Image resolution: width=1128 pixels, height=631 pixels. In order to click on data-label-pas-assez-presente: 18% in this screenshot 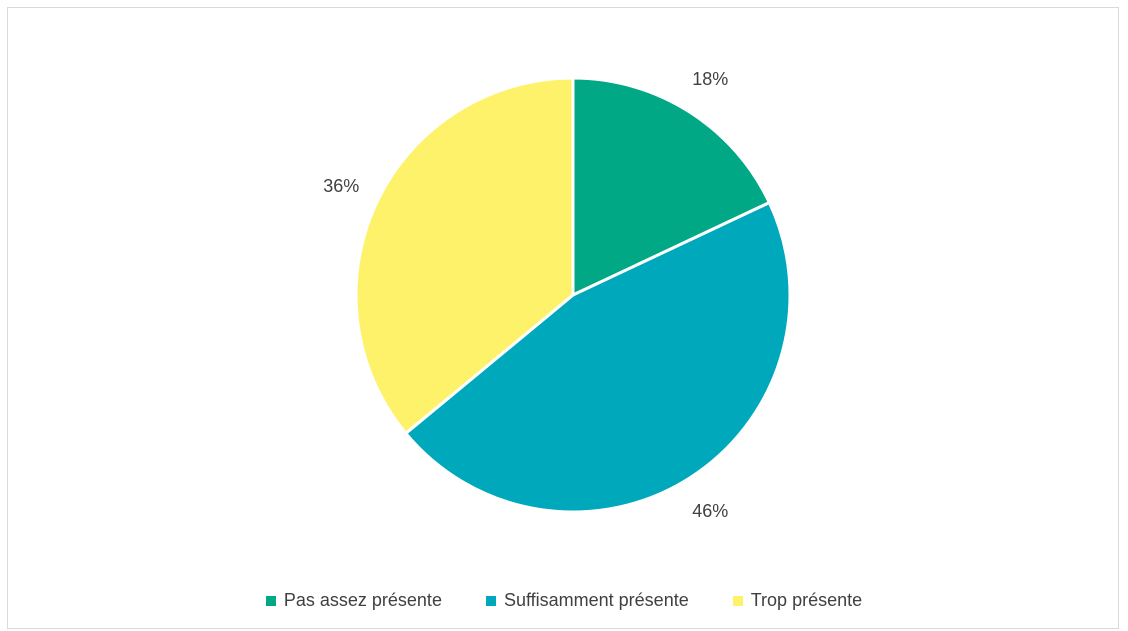, I will do `click(710, 79)`.